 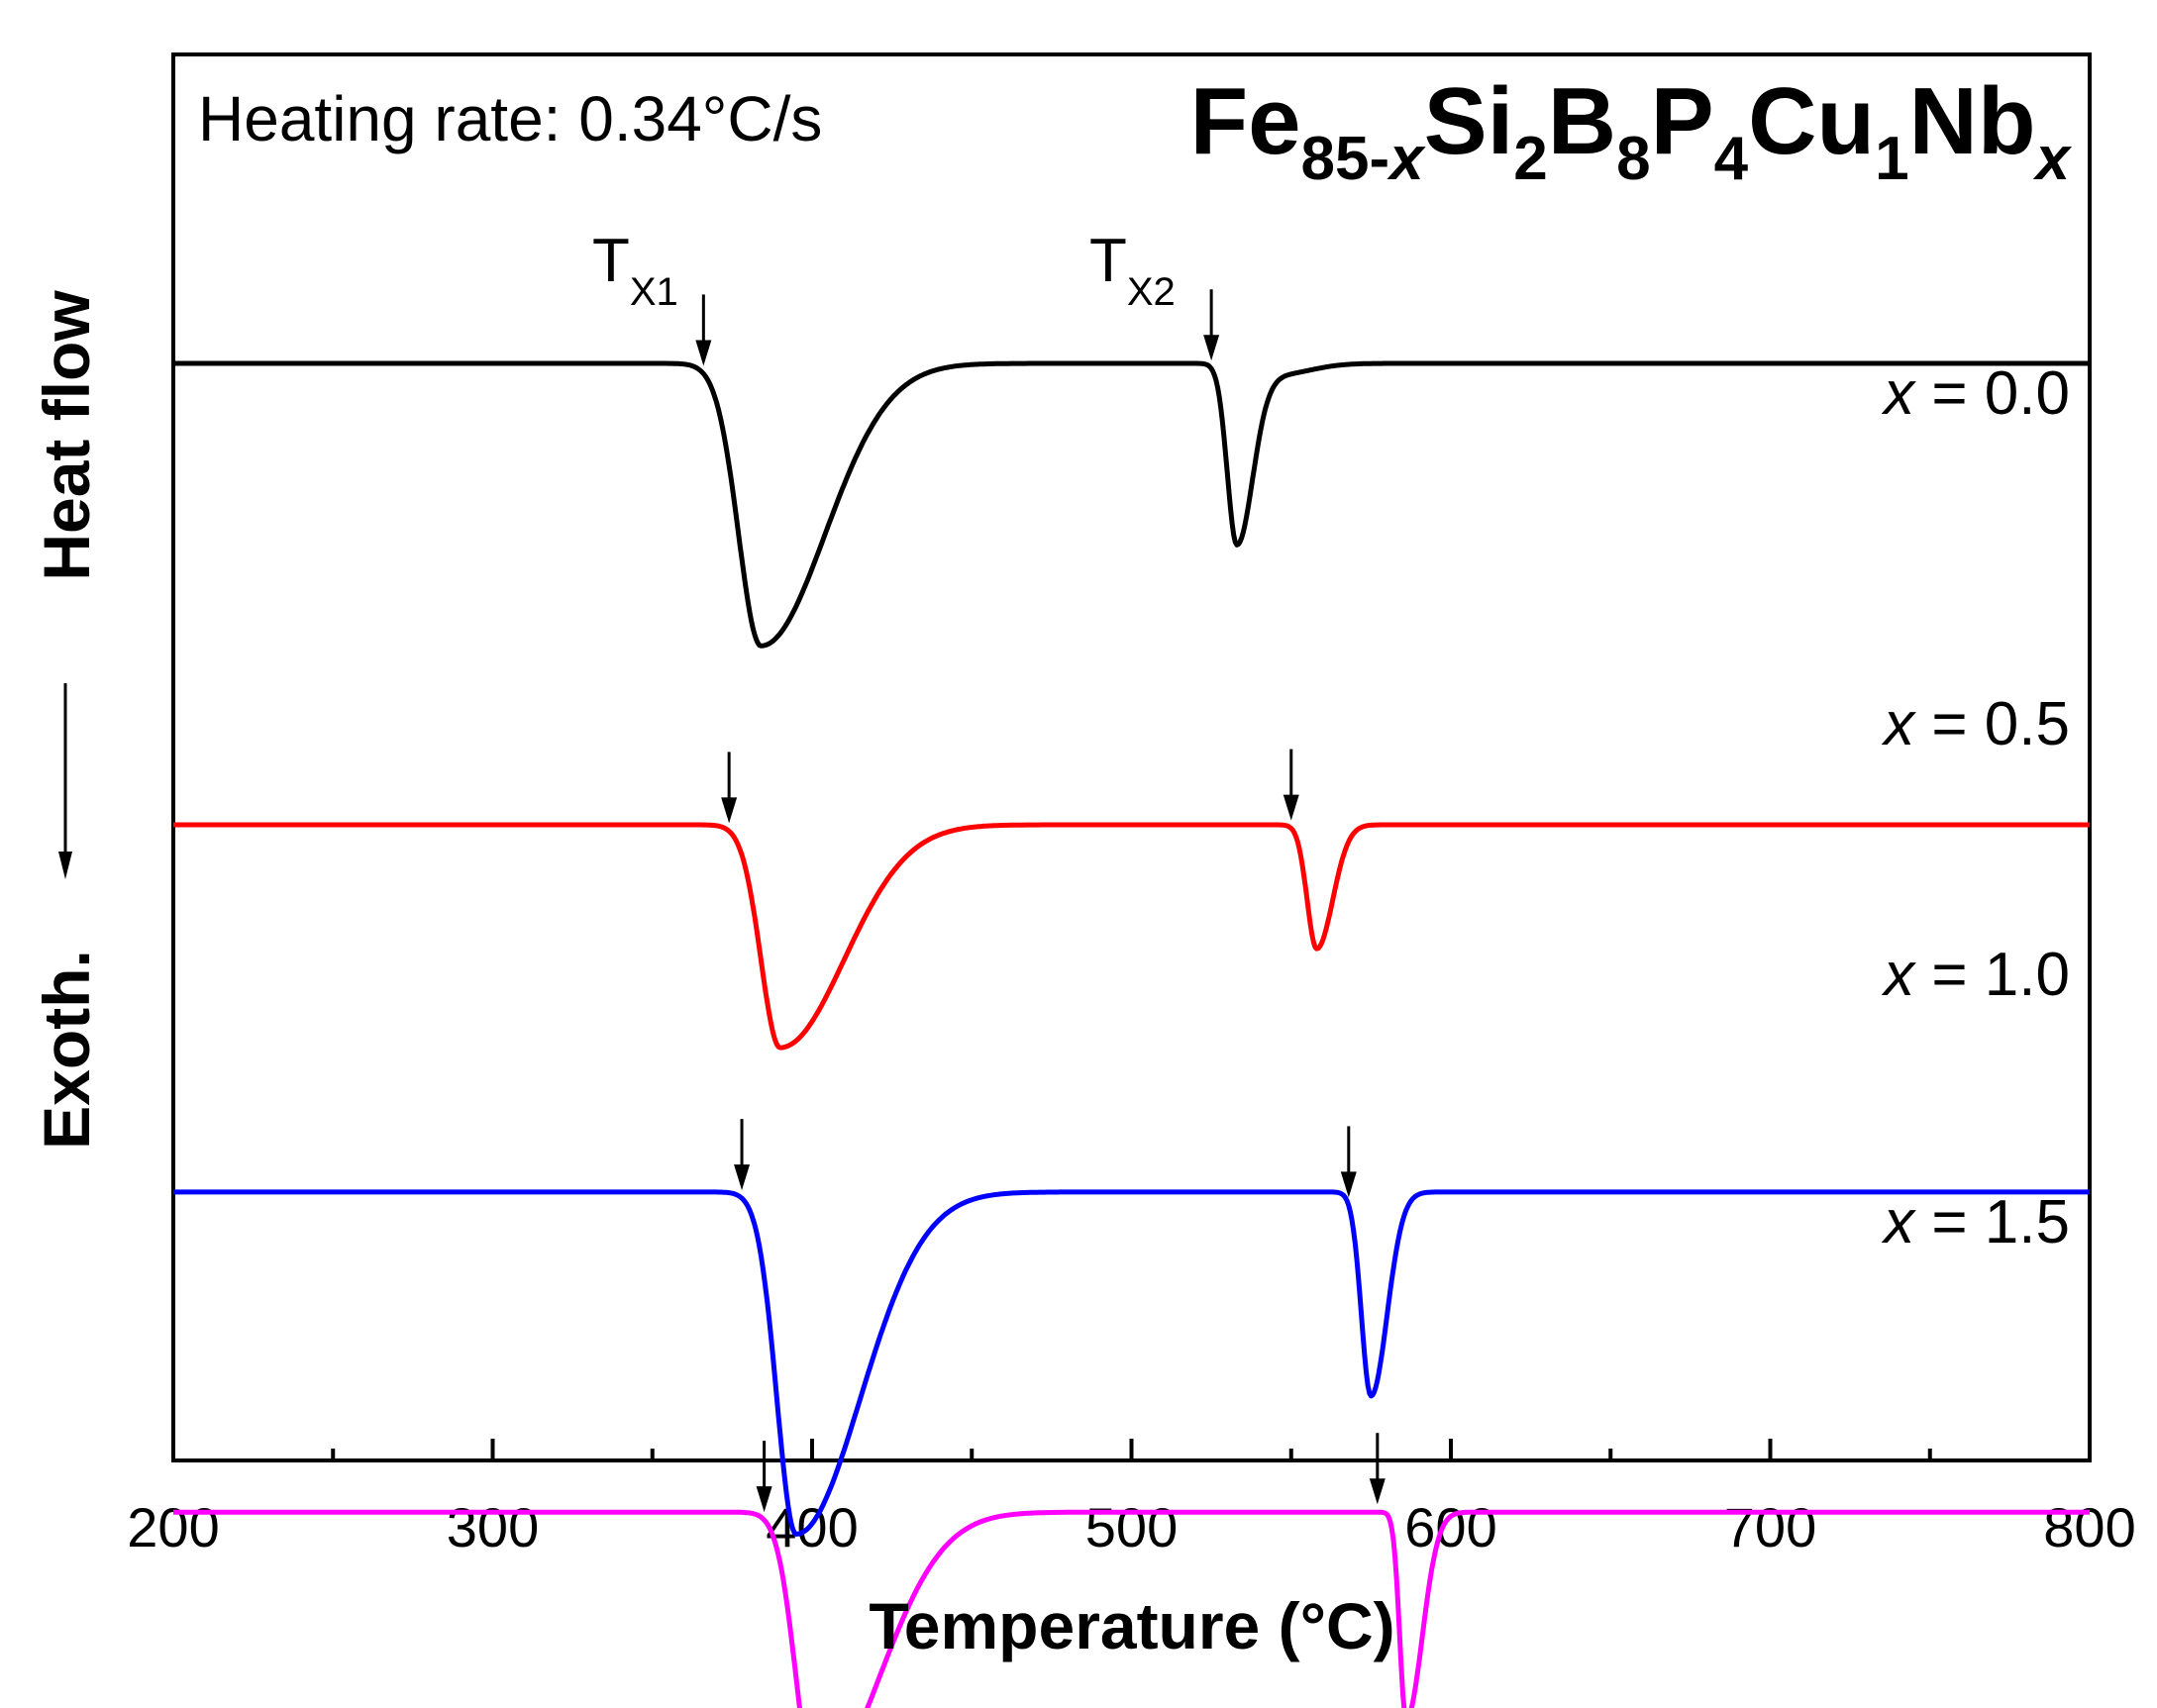 What do you see at coordinates (173, 1527) in the screenshot?
I see `x-tick-label-200: 200` at bounding box center [173, 1527].